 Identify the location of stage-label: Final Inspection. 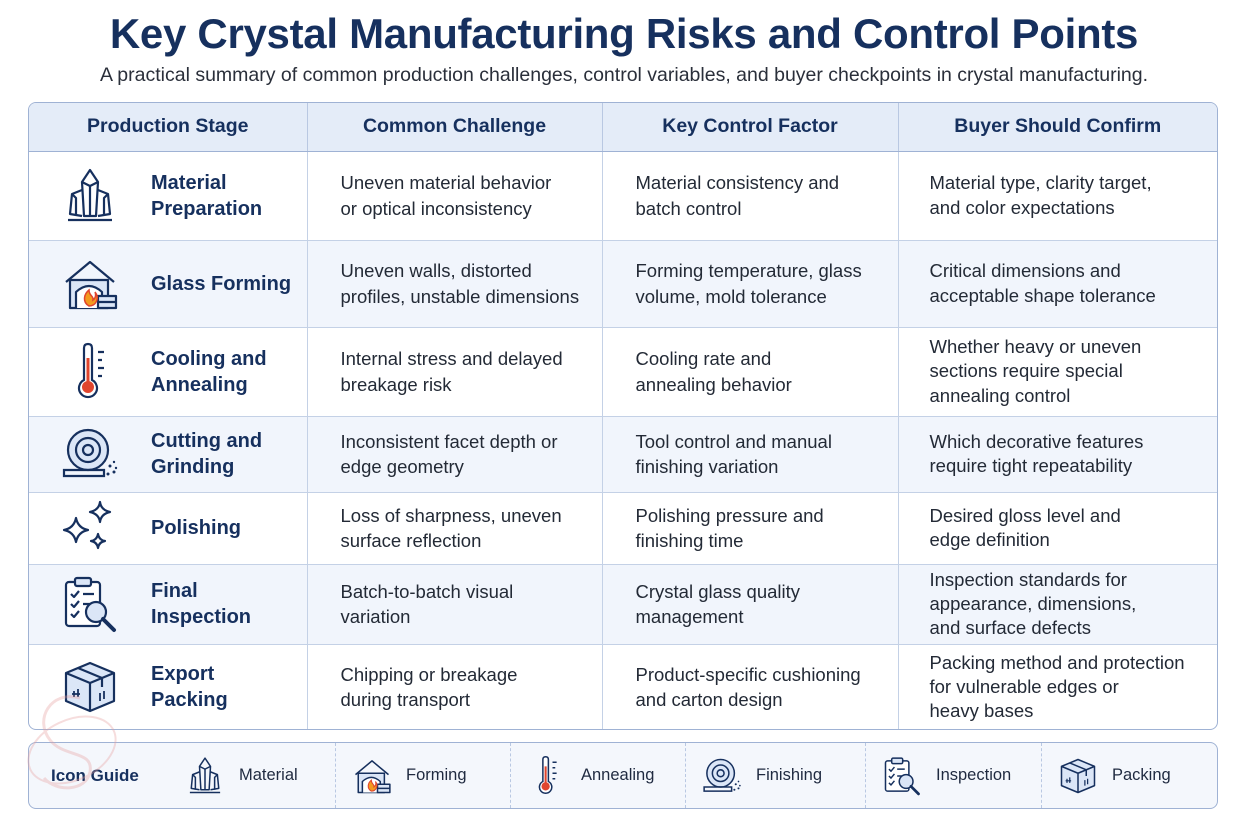
(201, 604).